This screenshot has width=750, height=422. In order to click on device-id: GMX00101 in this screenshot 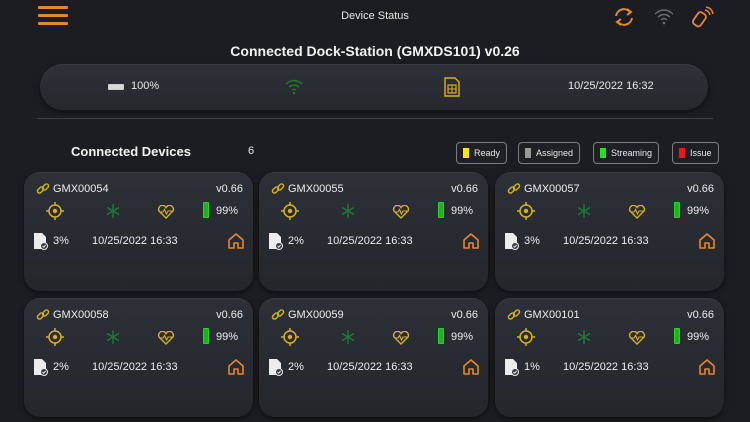, I will do `click(552, 315)`.